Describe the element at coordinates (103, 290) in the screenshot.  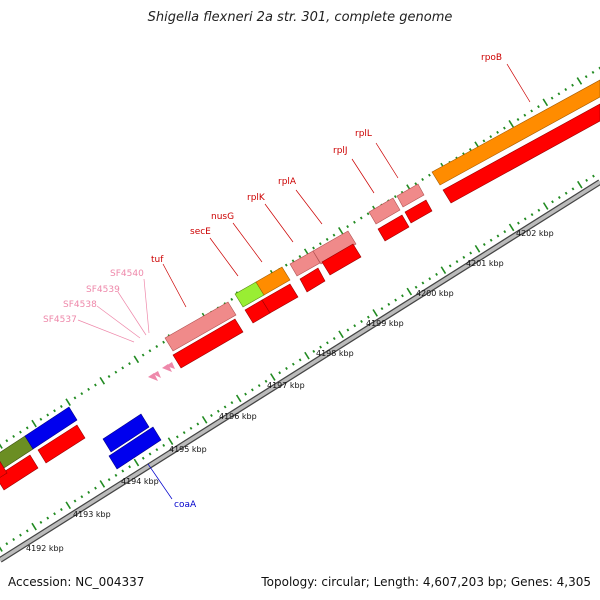
I see `gene-label-SF4539: SF4539` at that location.